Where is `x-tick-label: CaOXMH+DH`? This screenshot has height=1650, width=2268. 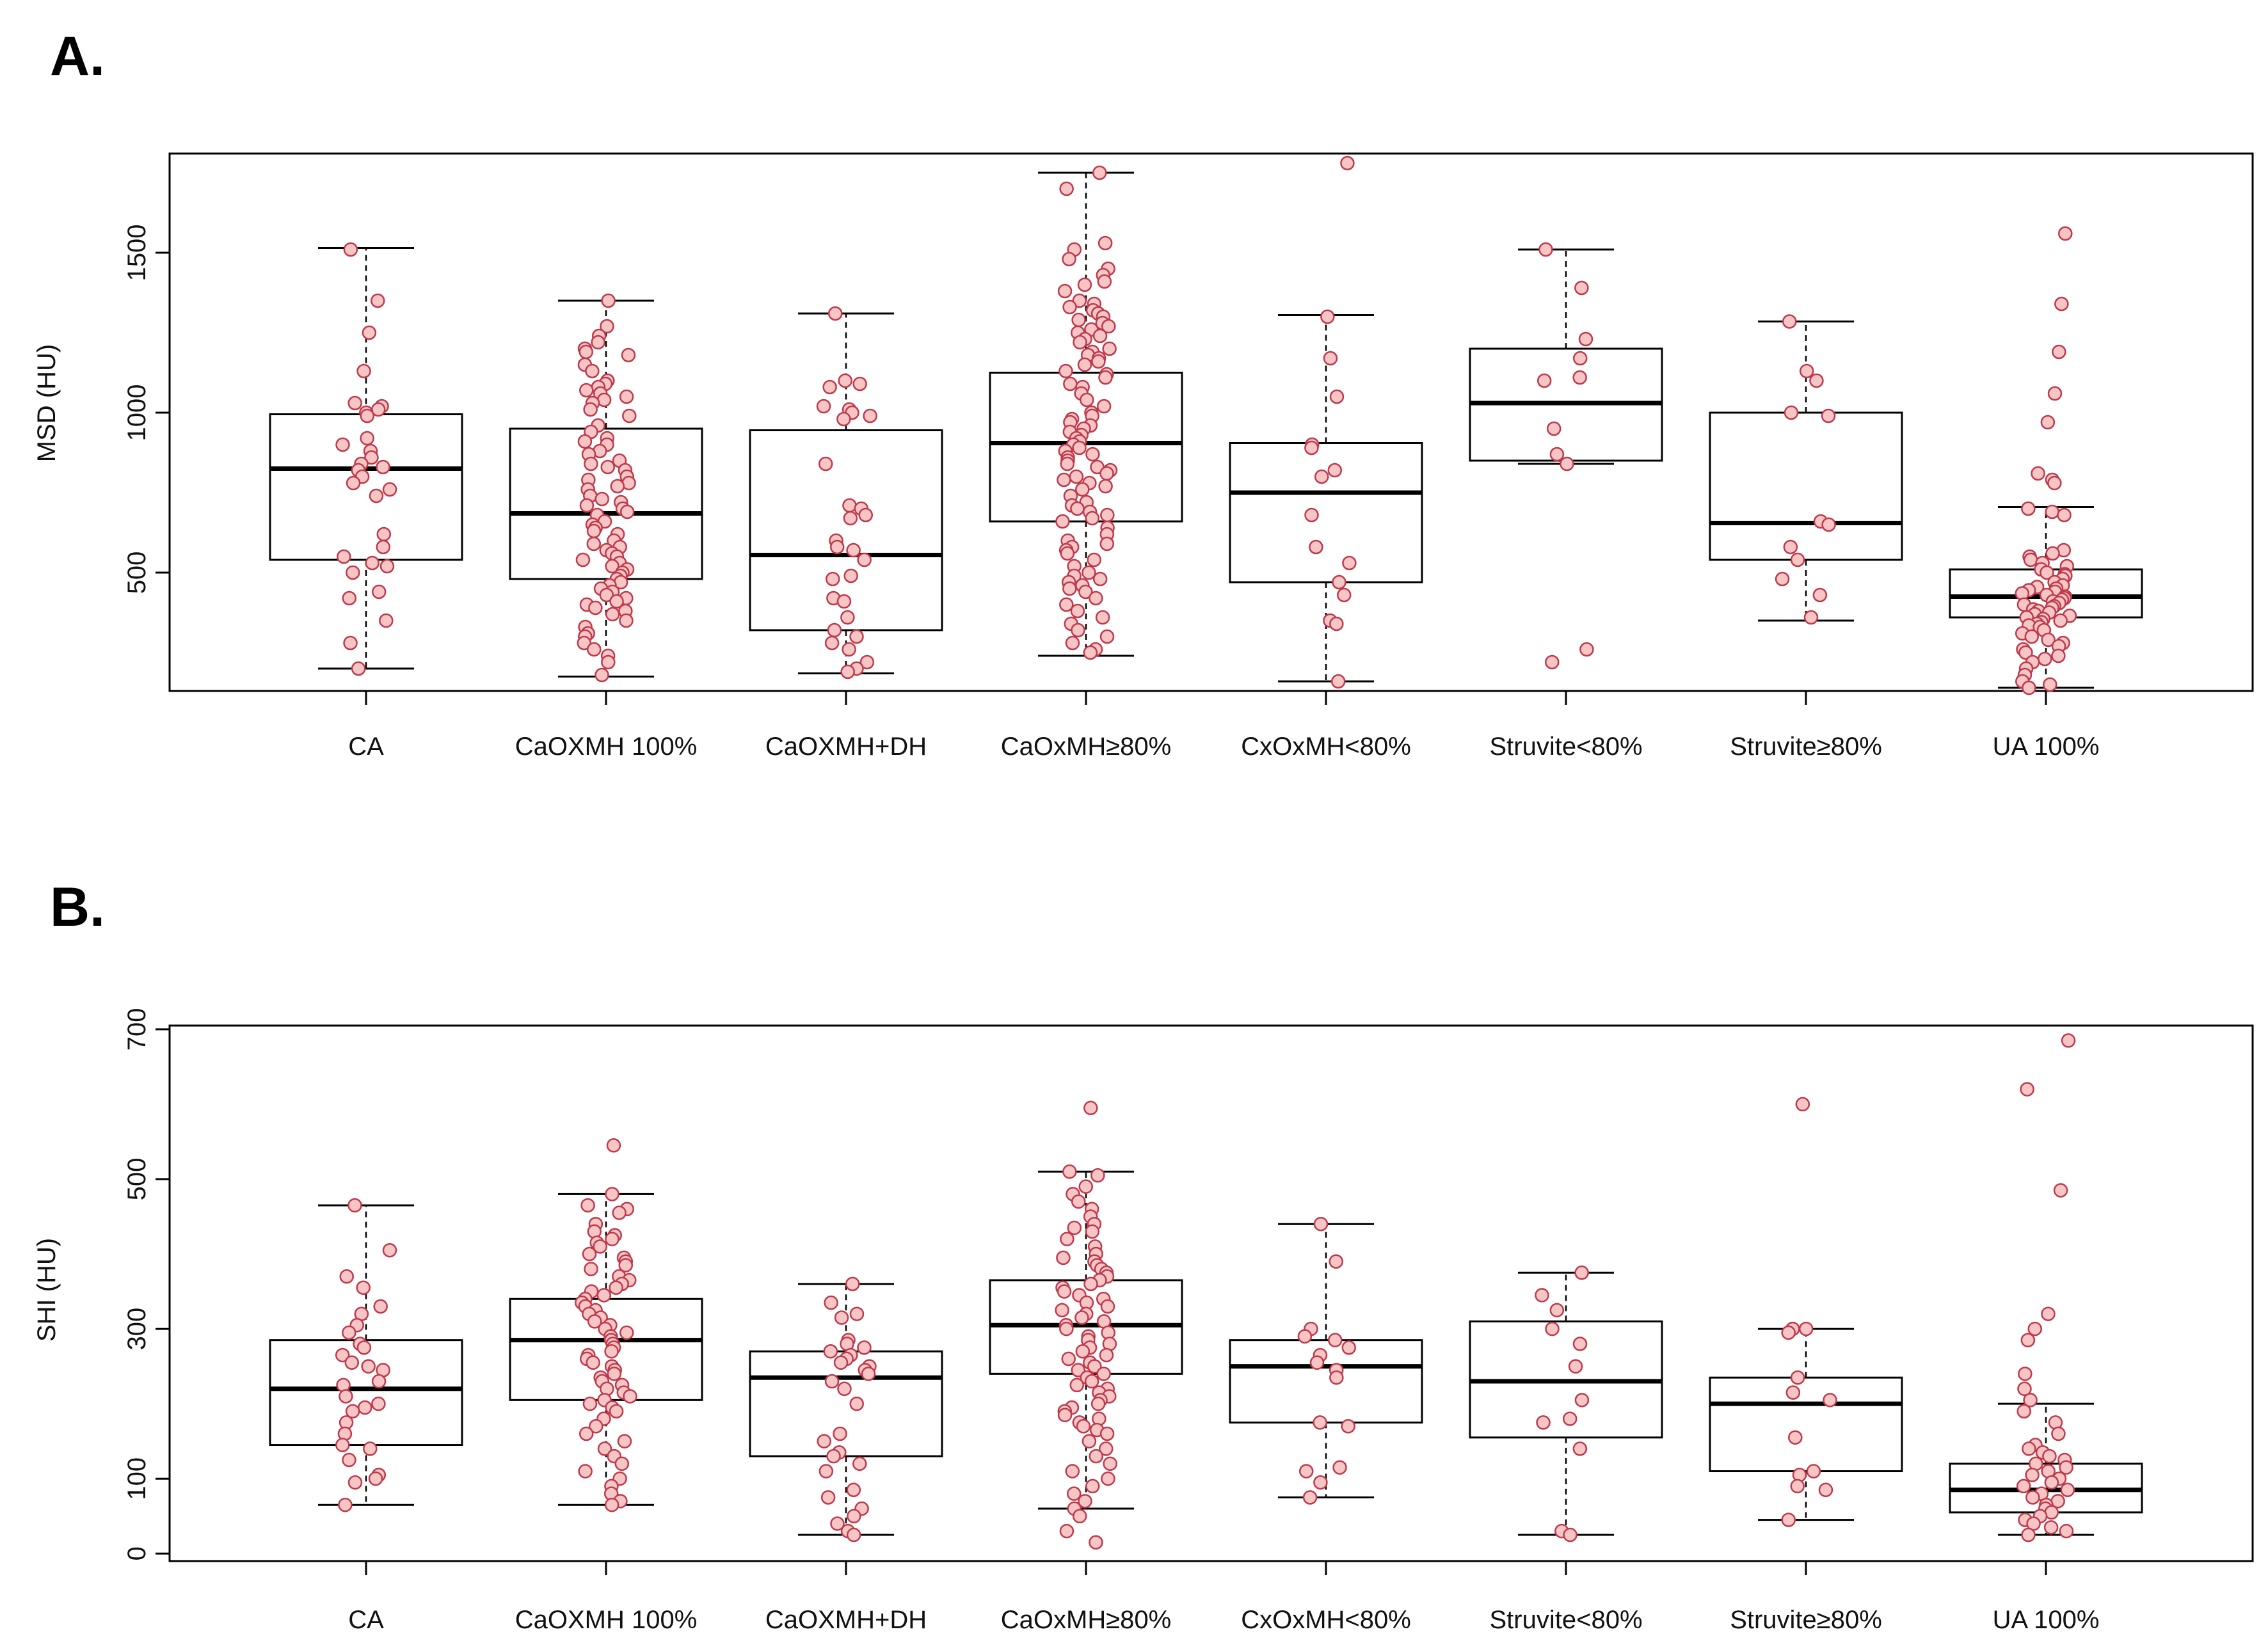 x-tick-label: CaOXMH+DH is located at coordinates (846, 1620).